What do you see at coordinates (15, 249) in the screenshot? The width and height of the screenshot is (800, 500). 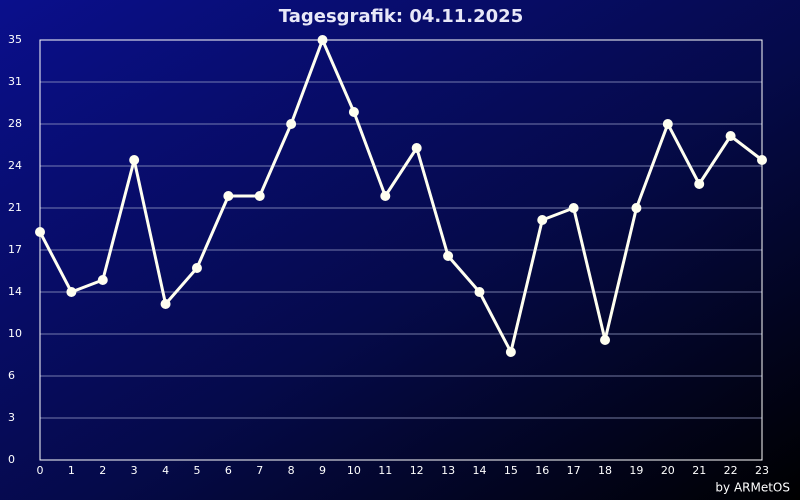 I see `y-tick-label: 17` at bounding box center [15, 249].